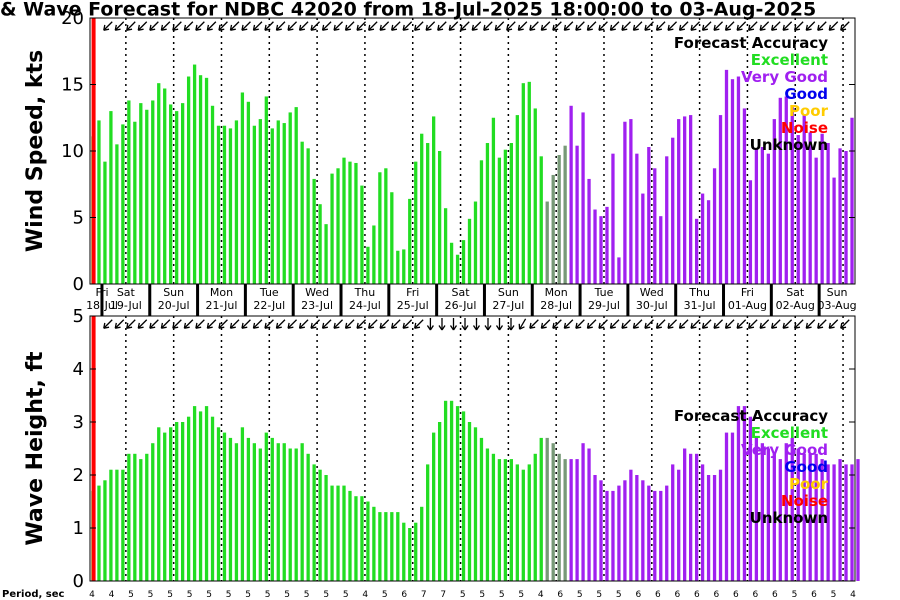  I want to click on date-label: 27-Jul, so click(508, 305).